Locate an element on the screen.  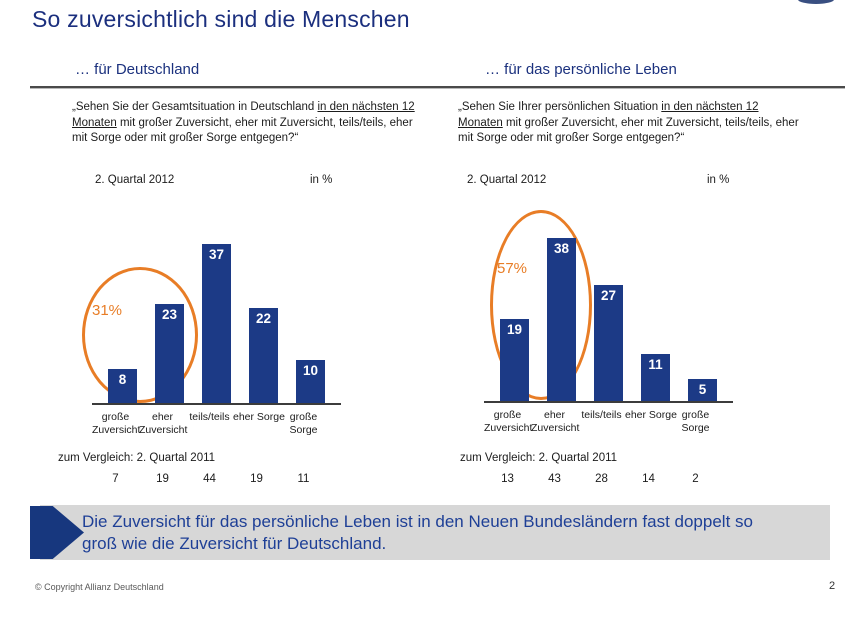
comparison-value: 44 is located at coordinates (209, 479).